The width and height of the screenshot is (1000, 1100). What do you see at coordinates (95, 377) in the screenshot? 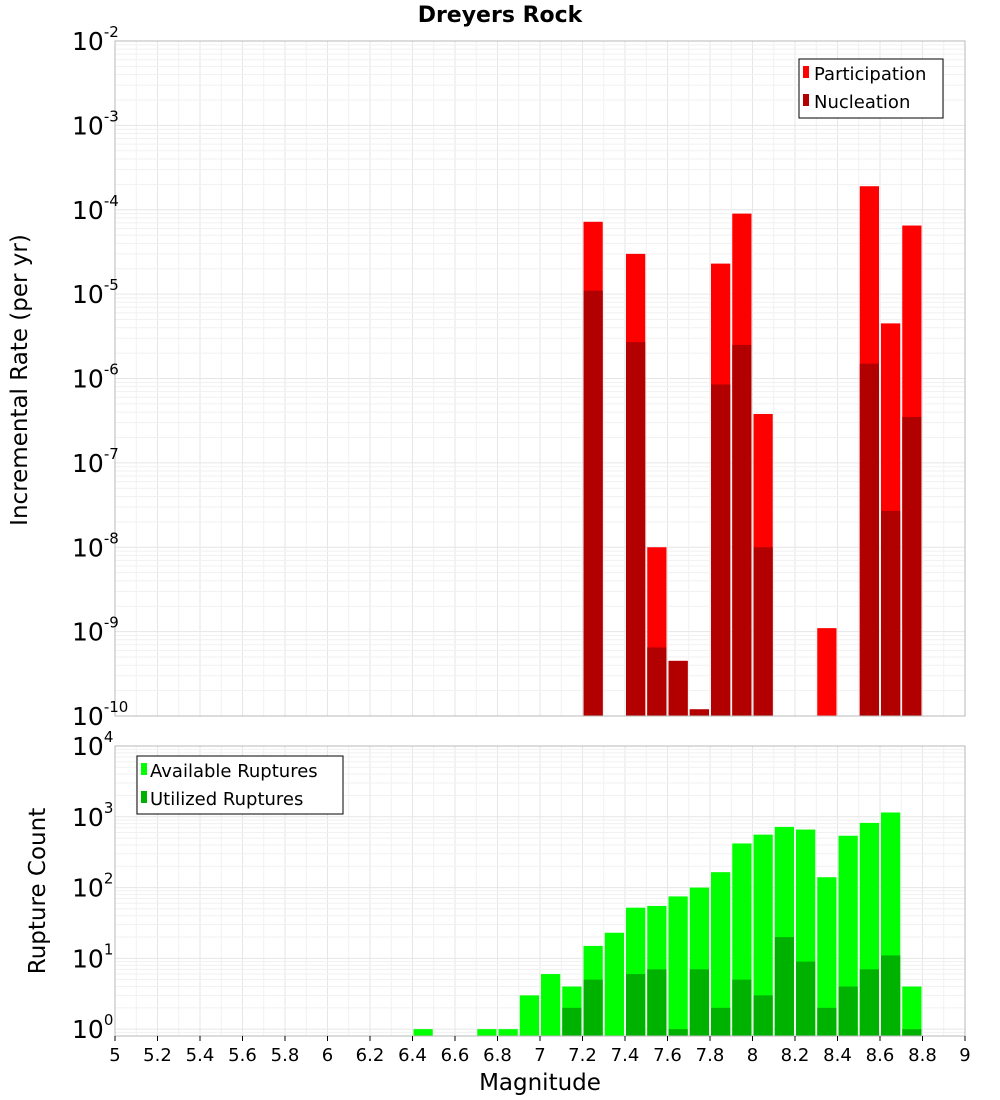
I see `rate-y-tick-label: 10⁻⁶` at bounding box center [95, 377].